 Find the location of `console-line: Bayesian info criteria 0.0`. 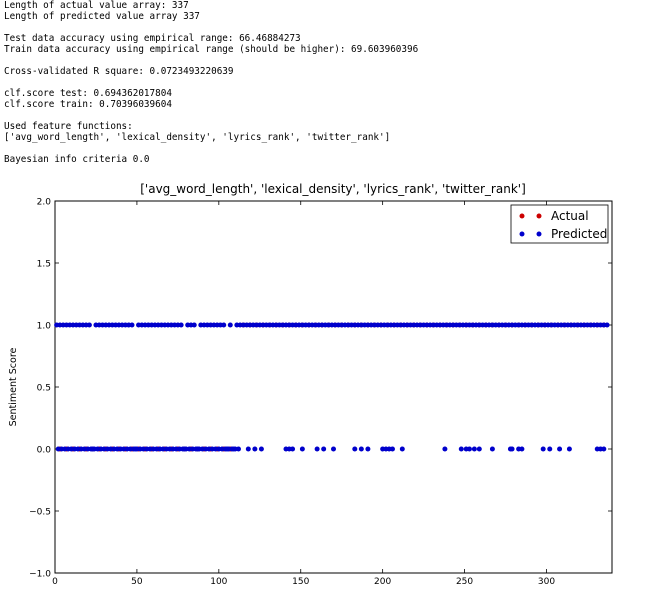

console-line: Bayesian info criteria 0.0 is located at coordinates (77, 159).